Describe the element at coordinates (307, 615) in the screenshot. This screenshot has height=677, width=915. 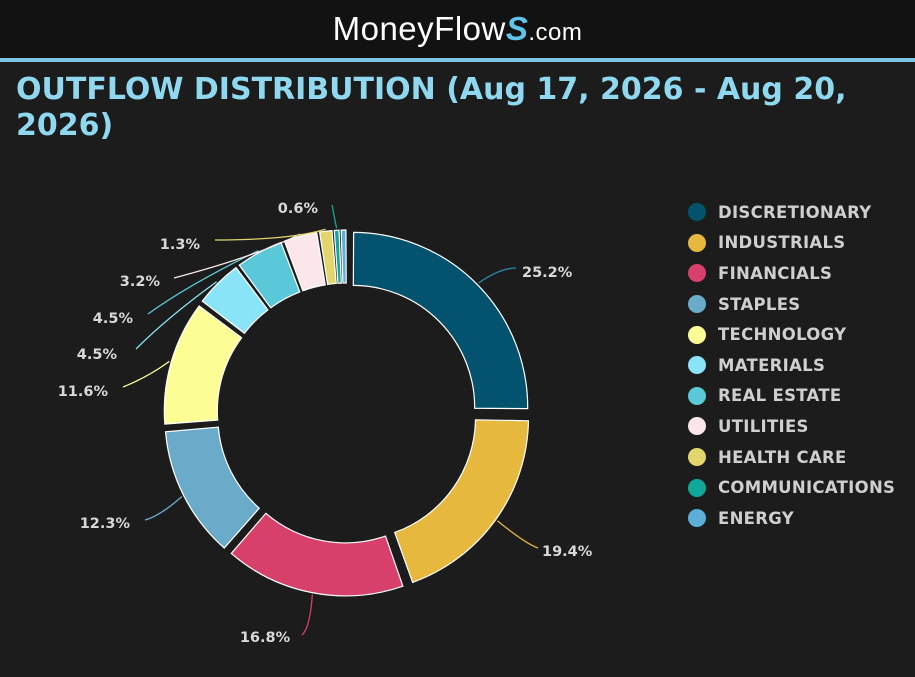
I see `leader-line-financials` at that location.